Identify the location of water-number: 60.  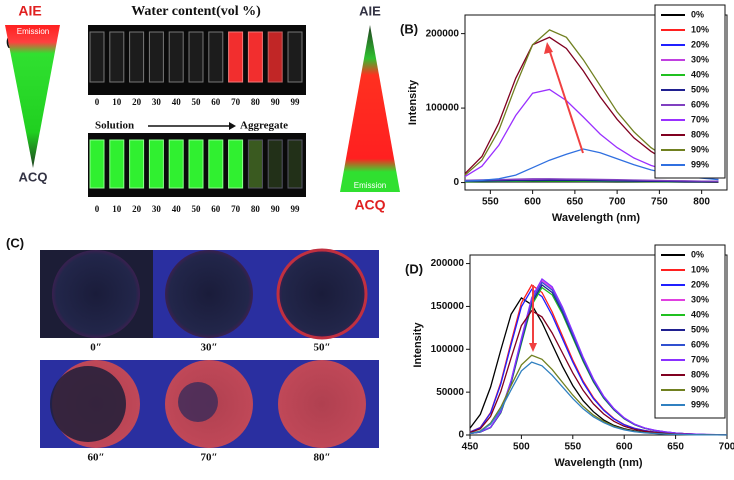
(216, 102).